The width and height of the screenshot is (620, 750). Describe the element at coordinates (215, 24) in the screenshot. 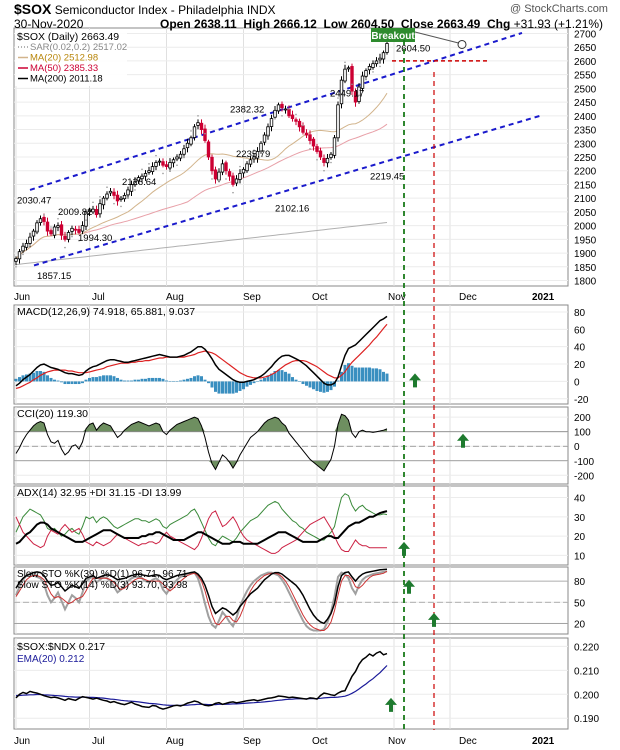

I see `open-value: 2638.11` at that location.